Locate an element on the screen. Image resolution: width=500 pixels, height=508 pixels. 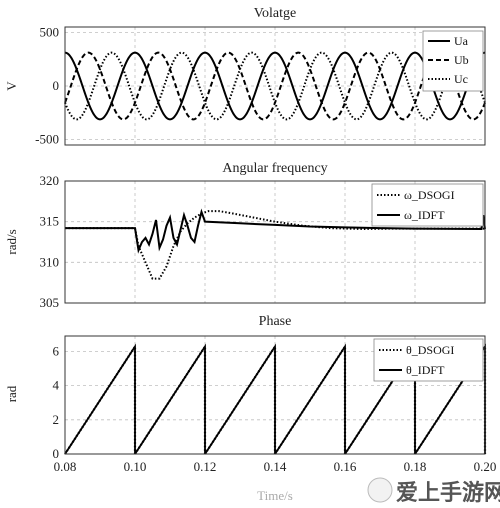
panel-voltage-ylabel: V is located at coordinates (11, 86).